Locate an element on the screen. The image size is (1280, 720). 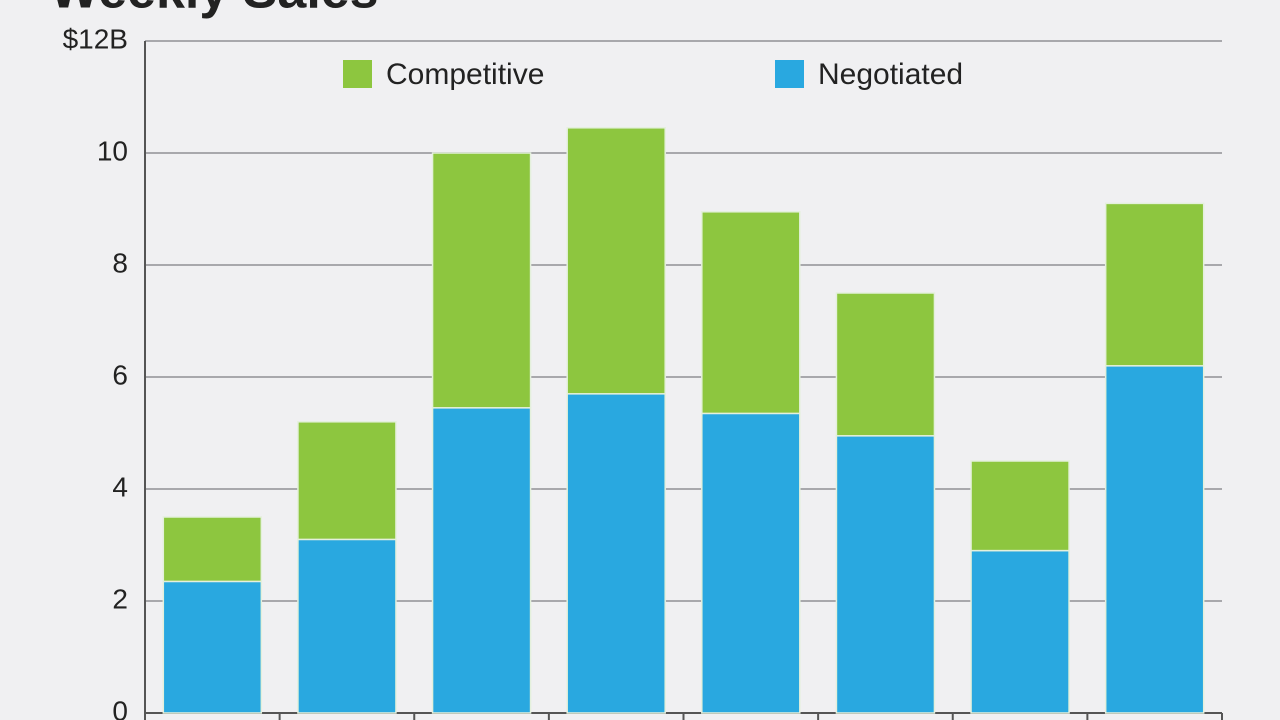
y-tick-label: 0 is located at coordinates (120, 707).